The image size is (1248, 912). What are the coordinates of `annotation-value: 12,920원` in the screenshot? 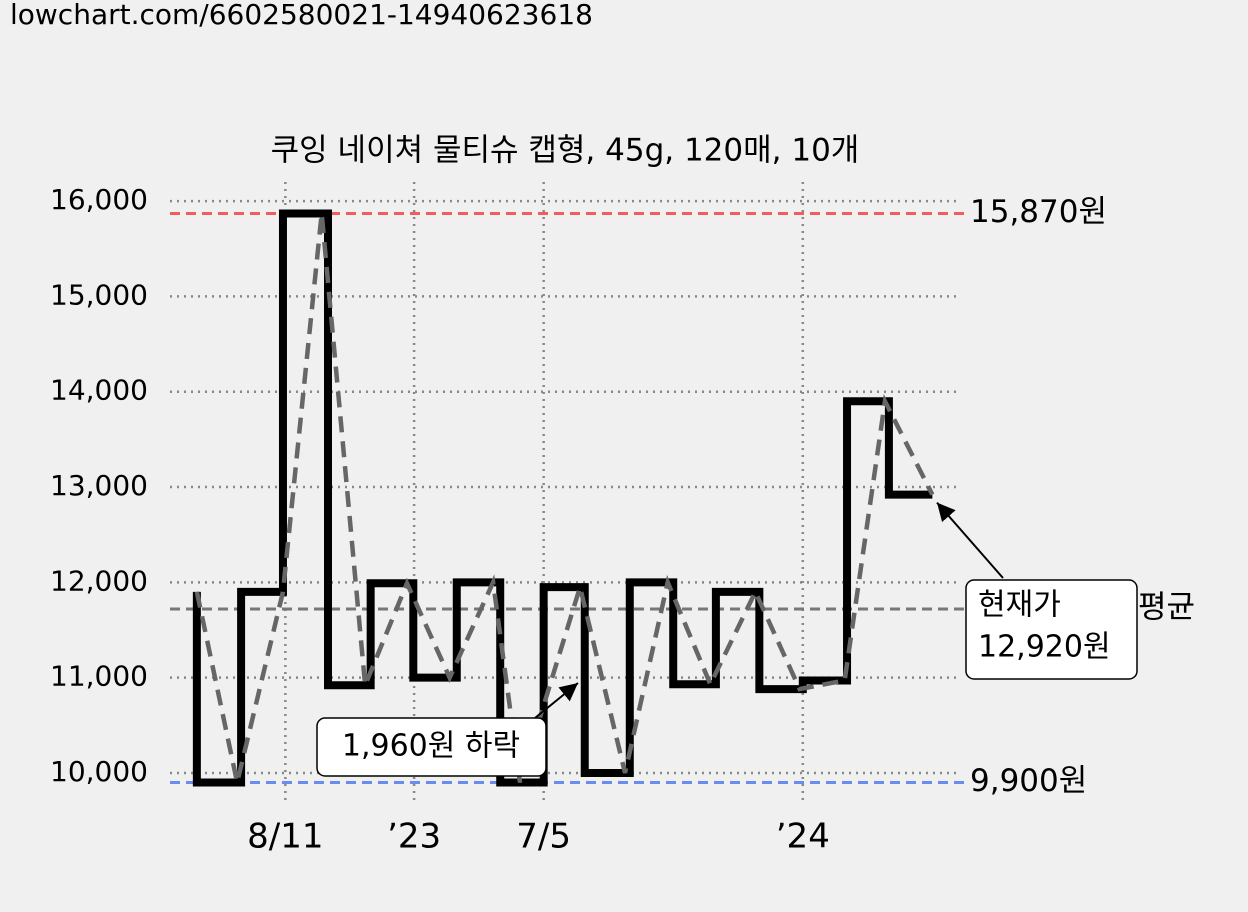 It's located at (1044, 647).